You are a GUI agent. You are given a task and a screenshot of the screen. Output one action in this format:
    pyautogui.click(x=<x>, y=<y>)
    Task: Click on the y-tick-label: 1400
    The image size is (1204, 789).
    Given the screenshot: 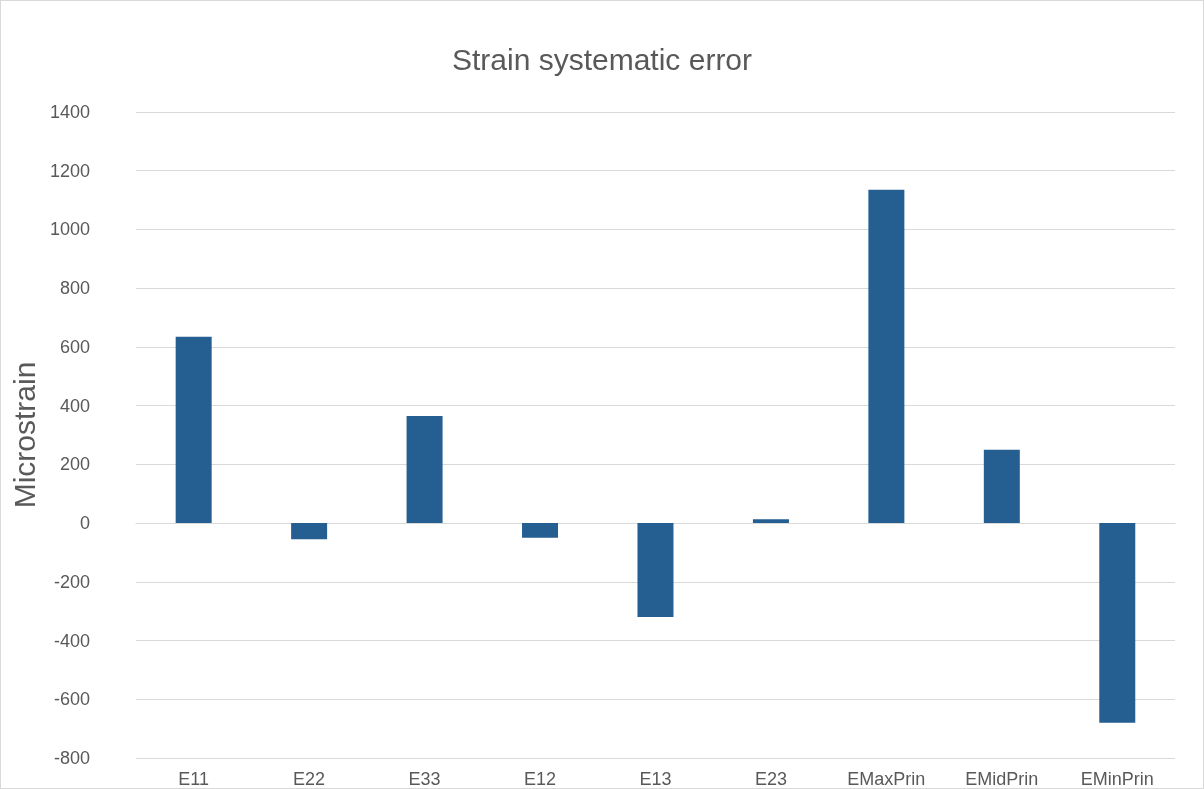 What is the action you would take?
    pyautogui.click(x=69, y=112)
    